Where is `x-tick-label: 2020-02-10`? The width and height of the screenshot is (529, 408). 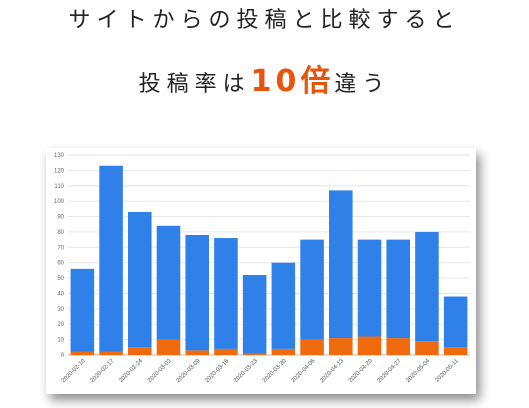
x-tick-label: 2020-02-10 is located at coordinates (74, 371).